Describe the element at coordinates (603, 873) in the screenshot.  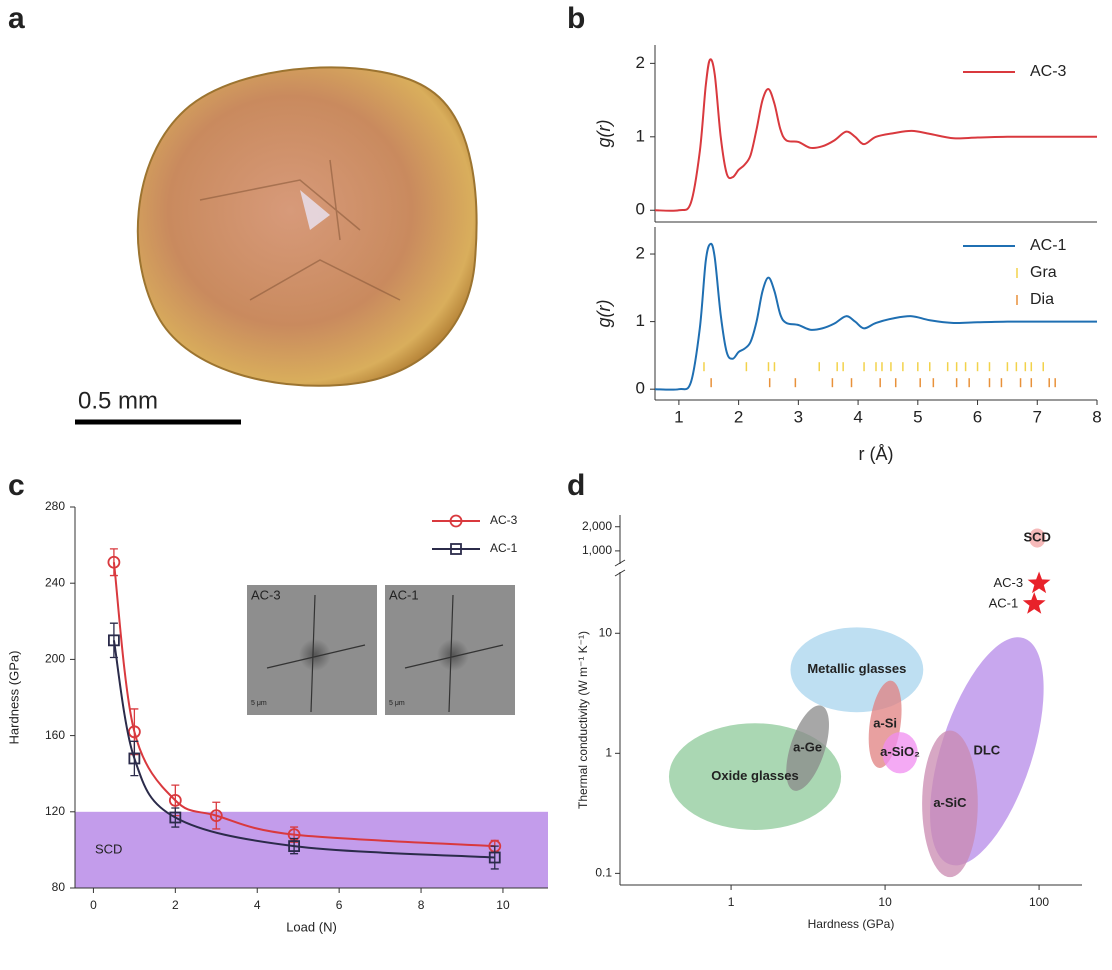
I see `y-tick-label: 0.1` at that location.